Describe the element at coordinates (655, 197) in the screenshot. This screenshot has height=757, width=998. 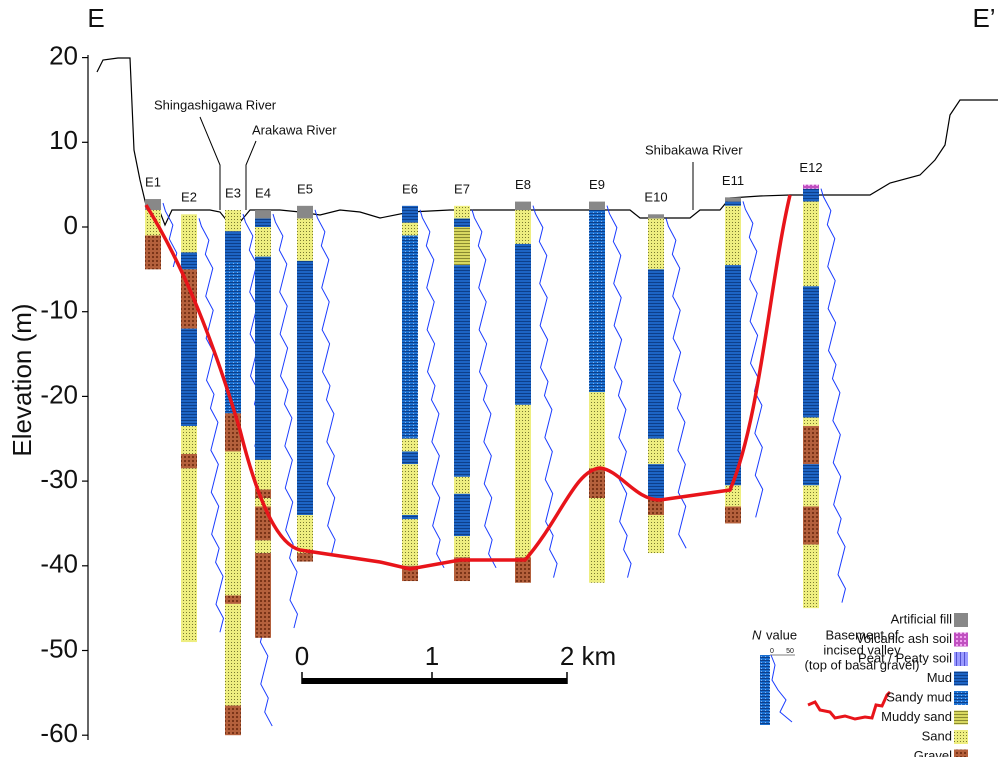
I see `borehole-label: E10` at that location.